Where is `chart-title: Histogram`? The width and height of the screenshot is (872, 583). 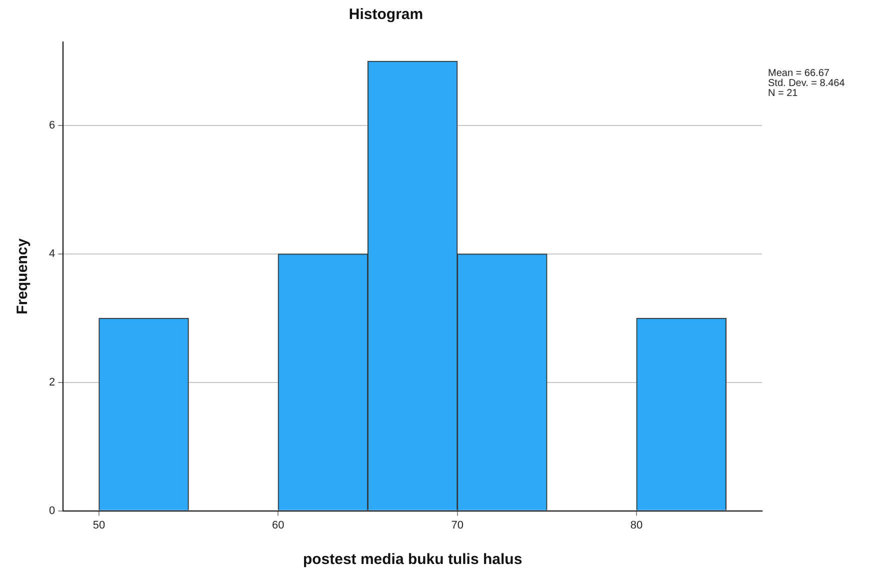 chart-title: Histogram is located at coordinates (386, 15).